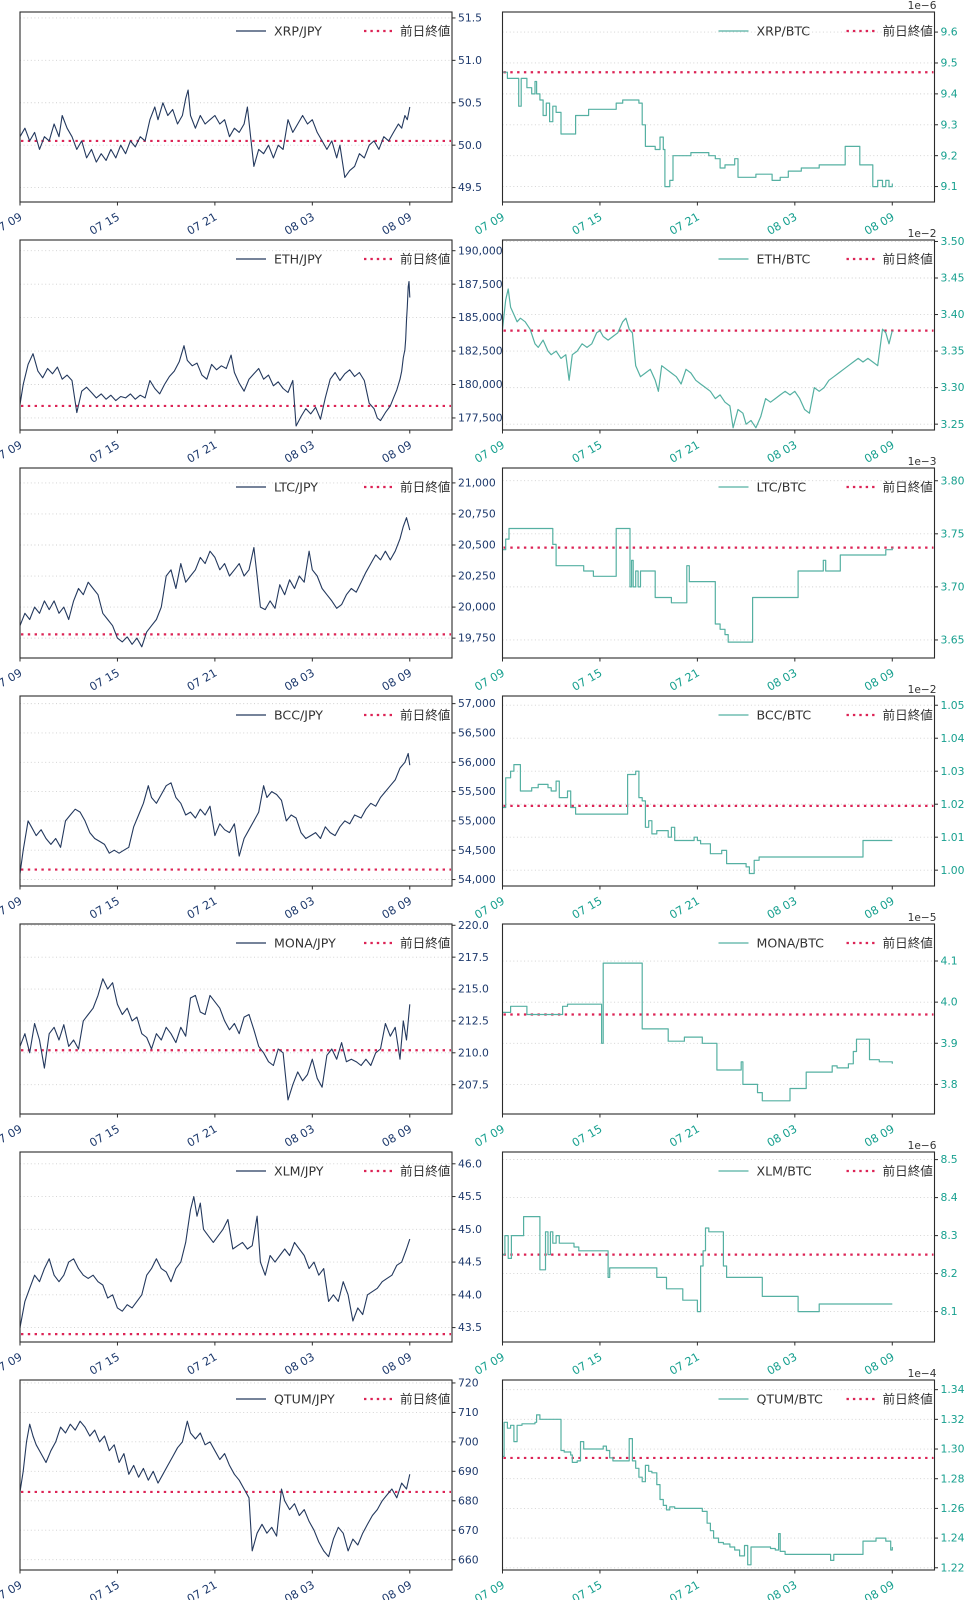 The image size is (965, 1600). What do you see at coordinates (480, 284) in the screenshot?
I see `y-tick-label: 187,500` at bounding box center [480, 284].